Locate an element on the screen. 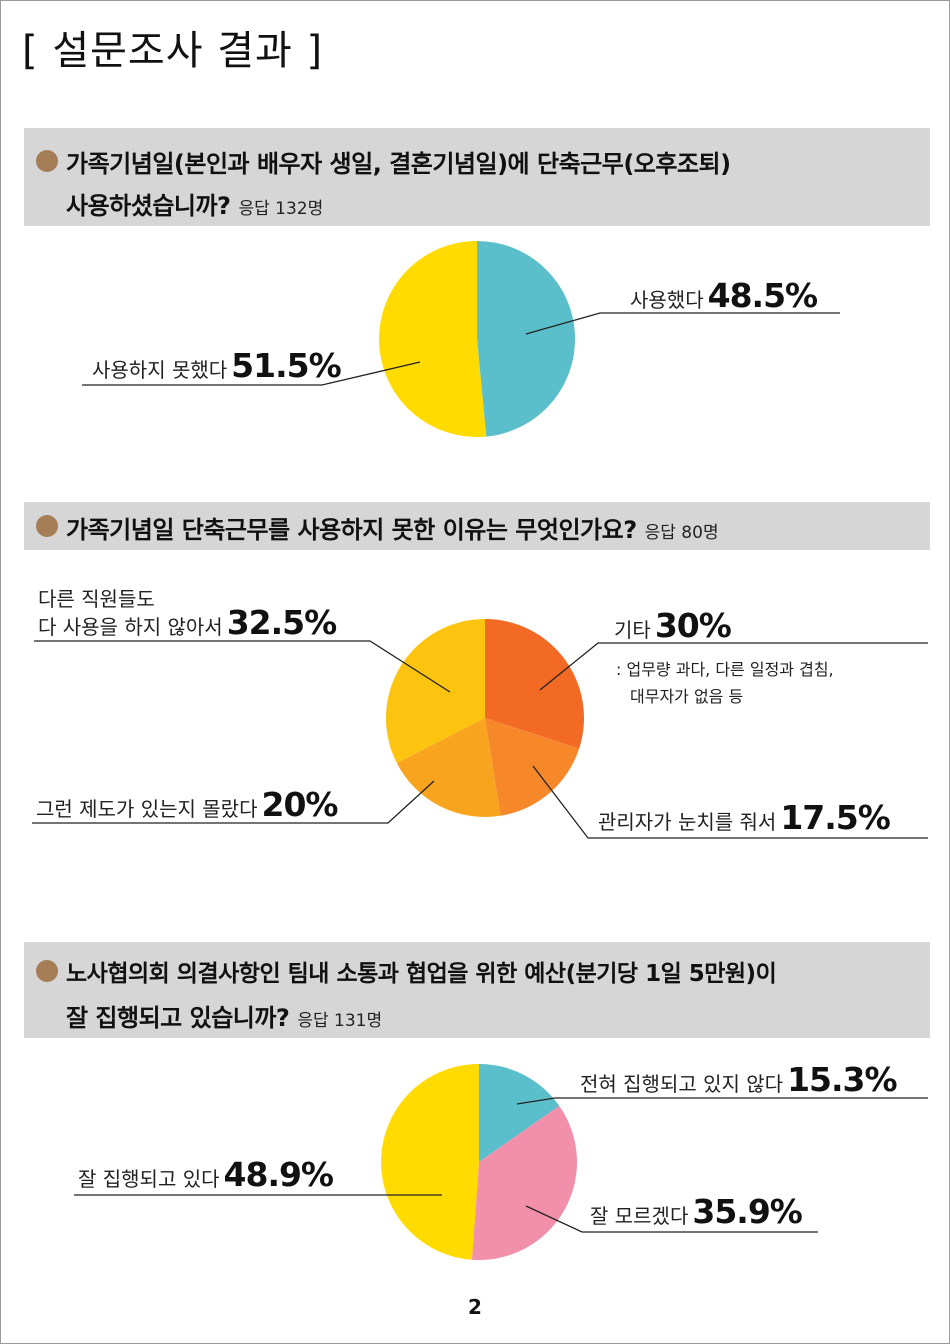 This screenshot has height=1344, width=950. question-3-text: 잘 집행되고 있습니까? is located at coordinates (178, 1018).